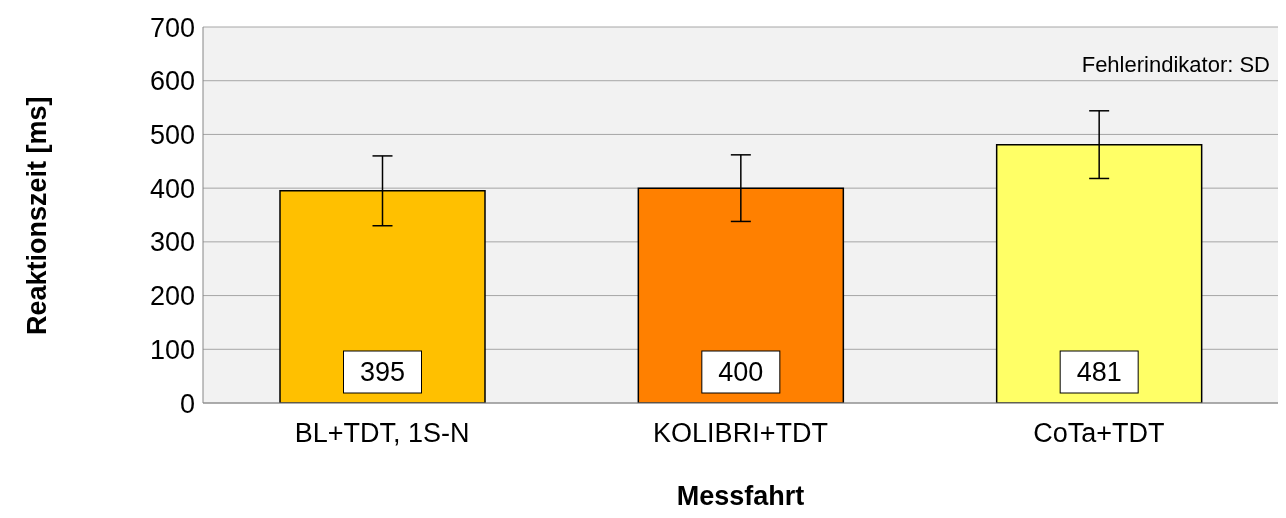 The image size is (1286, 518). Describe the element at coordinates (172, 242) in the screenshot. I see `y-tick-label: 300` at that location.